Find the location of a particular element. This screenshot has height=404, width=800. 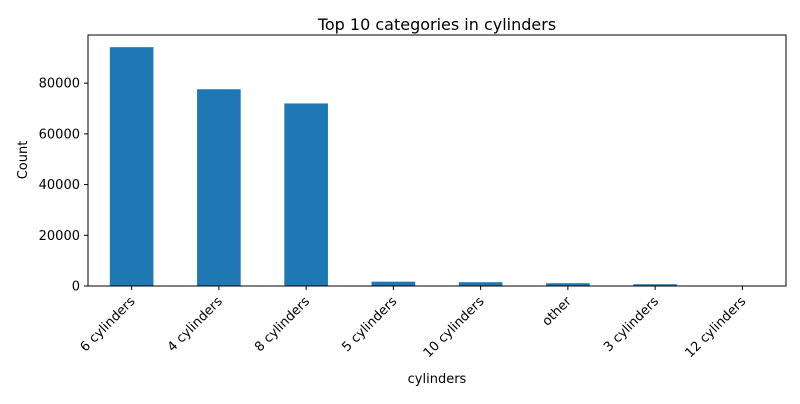

x-tick-label-6: 3 cylinders is located at coordinates (631, 324).